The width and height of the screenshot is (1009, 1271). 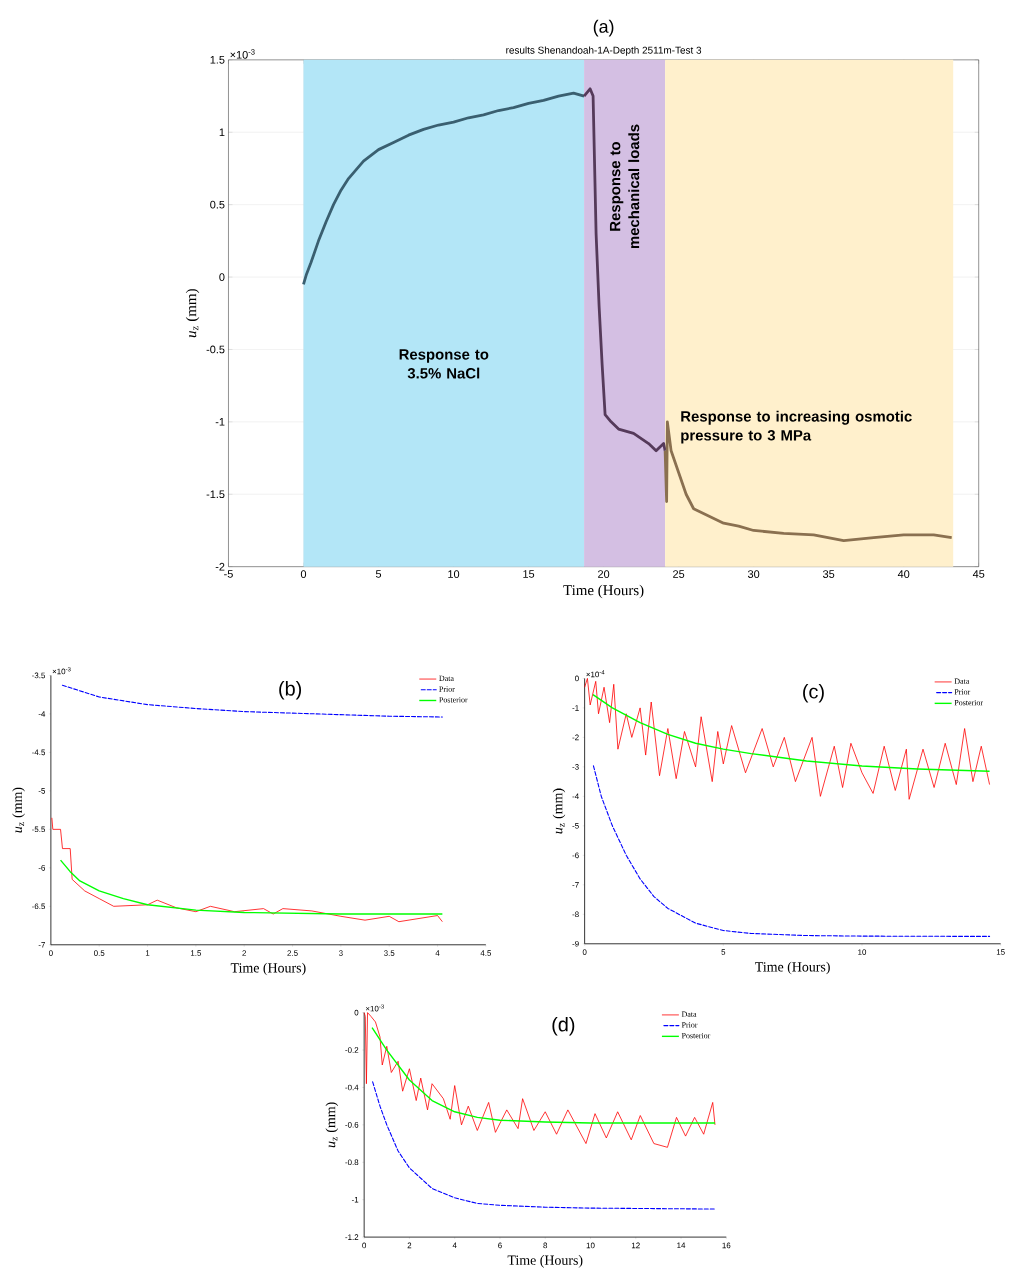 I want to click on x-tick-label: 5, so click(x=379, y=574).